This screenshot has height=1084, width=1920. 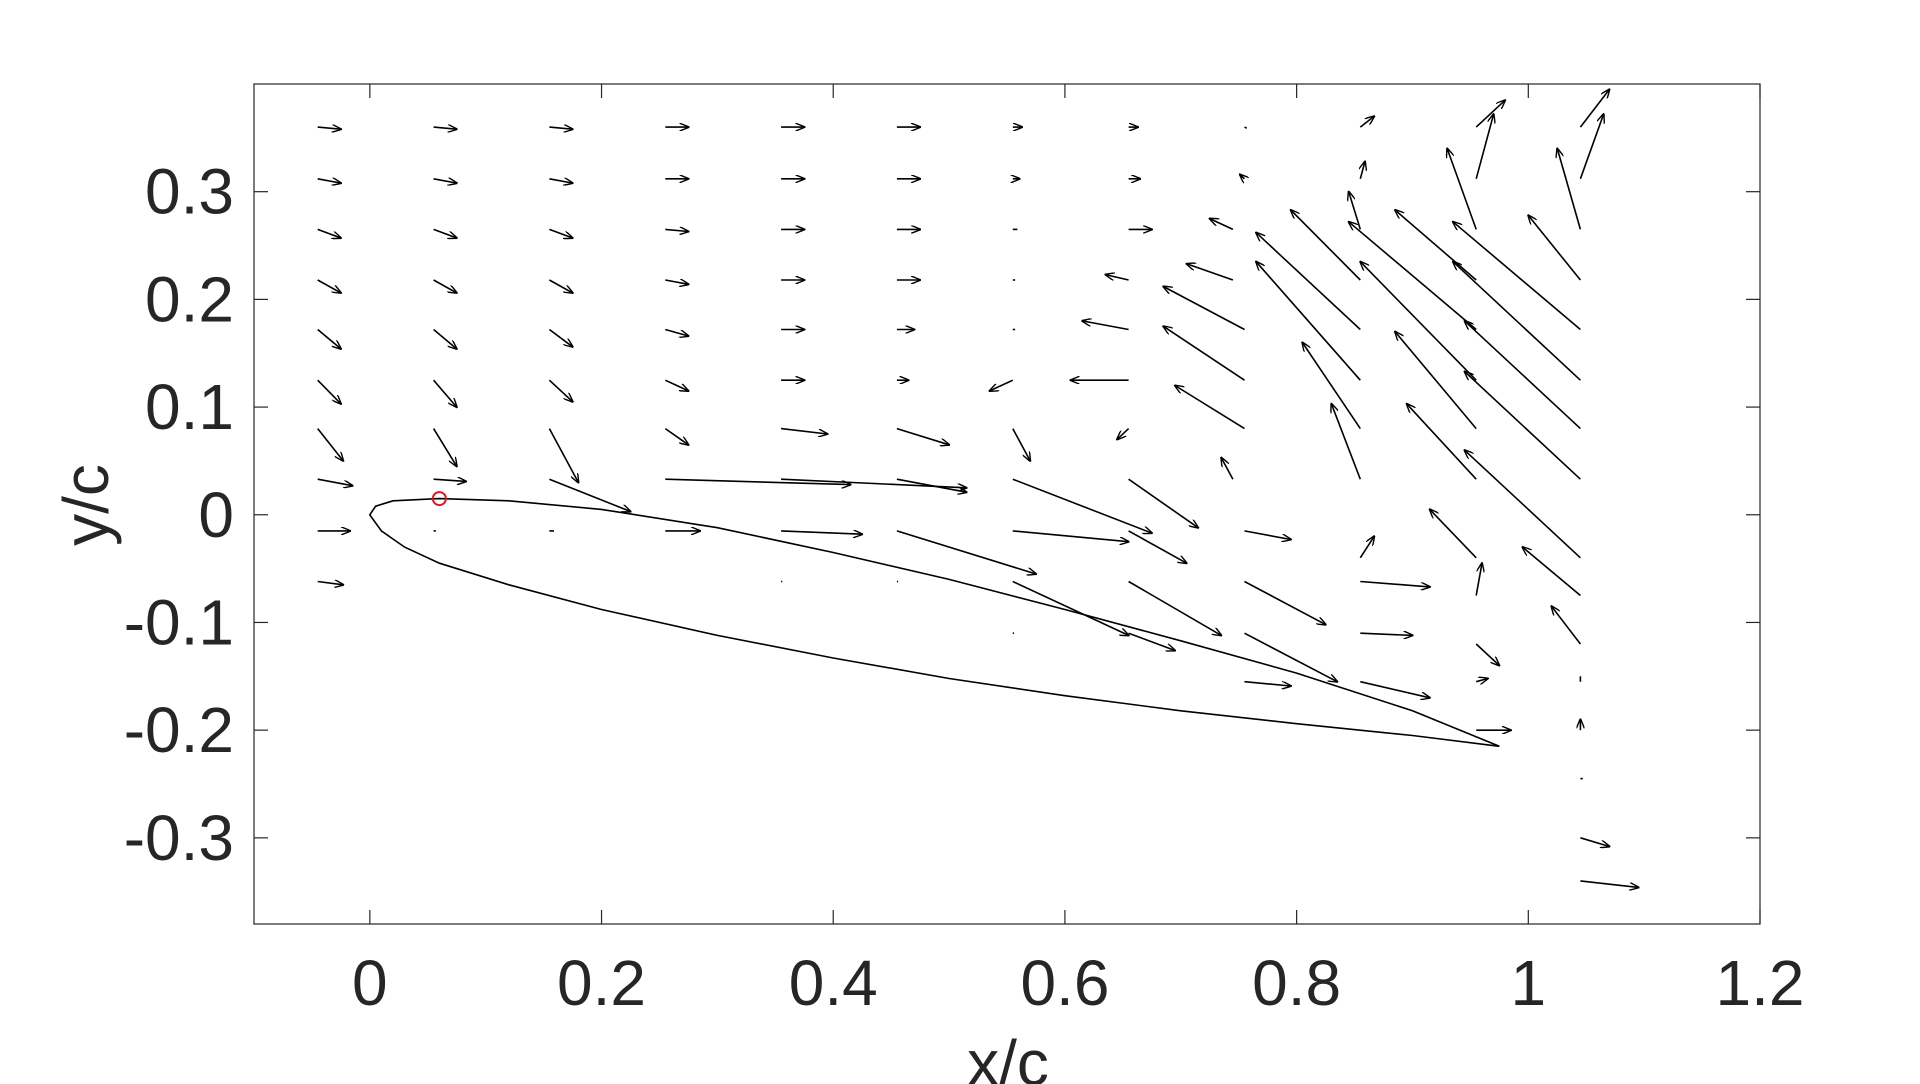 I want to click on x-axis-label: x/c, so click(x=1008, y=1055).